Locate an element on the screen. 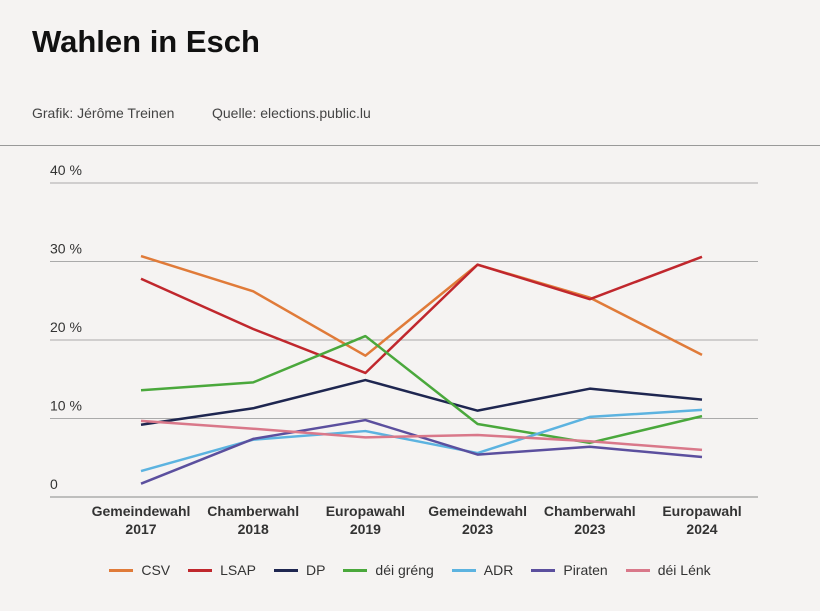 Image resolution: width=820 pixels, height=611 pixels. x-tick-label: Europawahl 2019 is located at coordinates (365, 520).